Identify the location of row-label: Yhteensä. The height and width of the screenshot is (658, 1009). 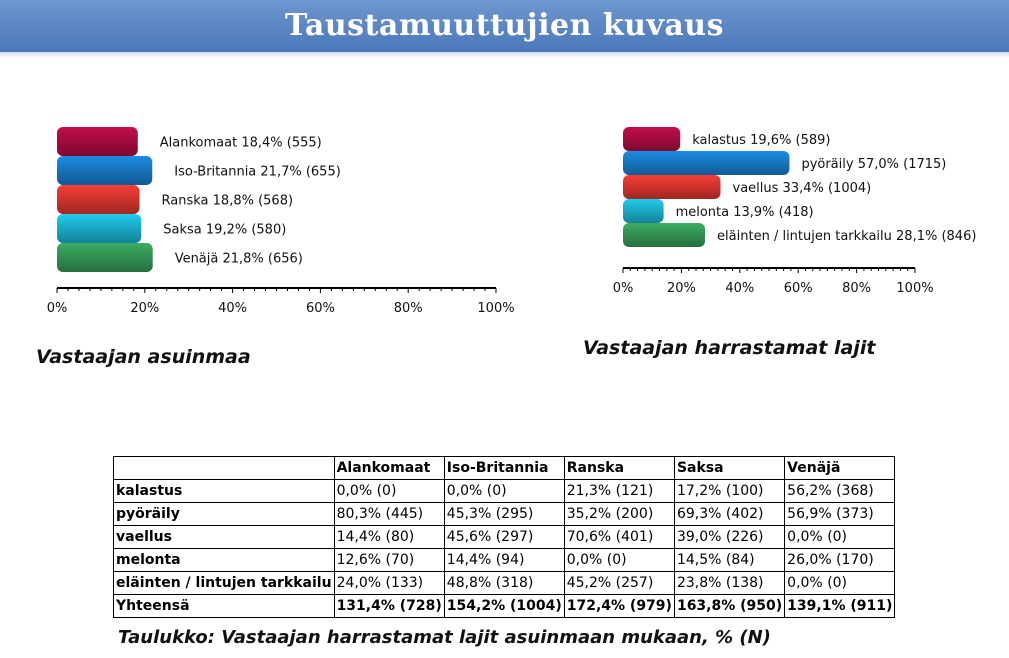
(224, 606).